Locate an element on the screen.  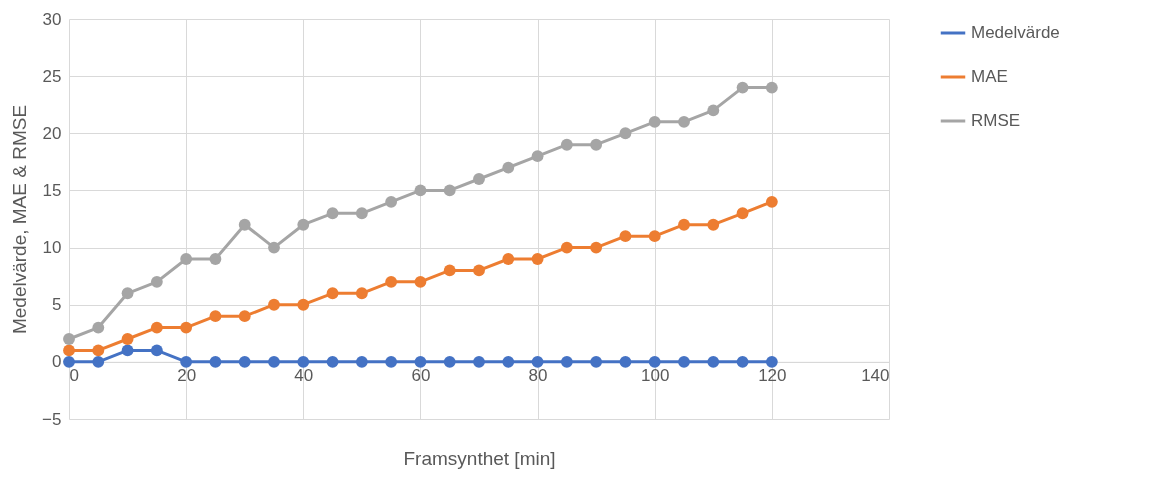
y-tick-label: −5 is located at coordinates (52, 419).